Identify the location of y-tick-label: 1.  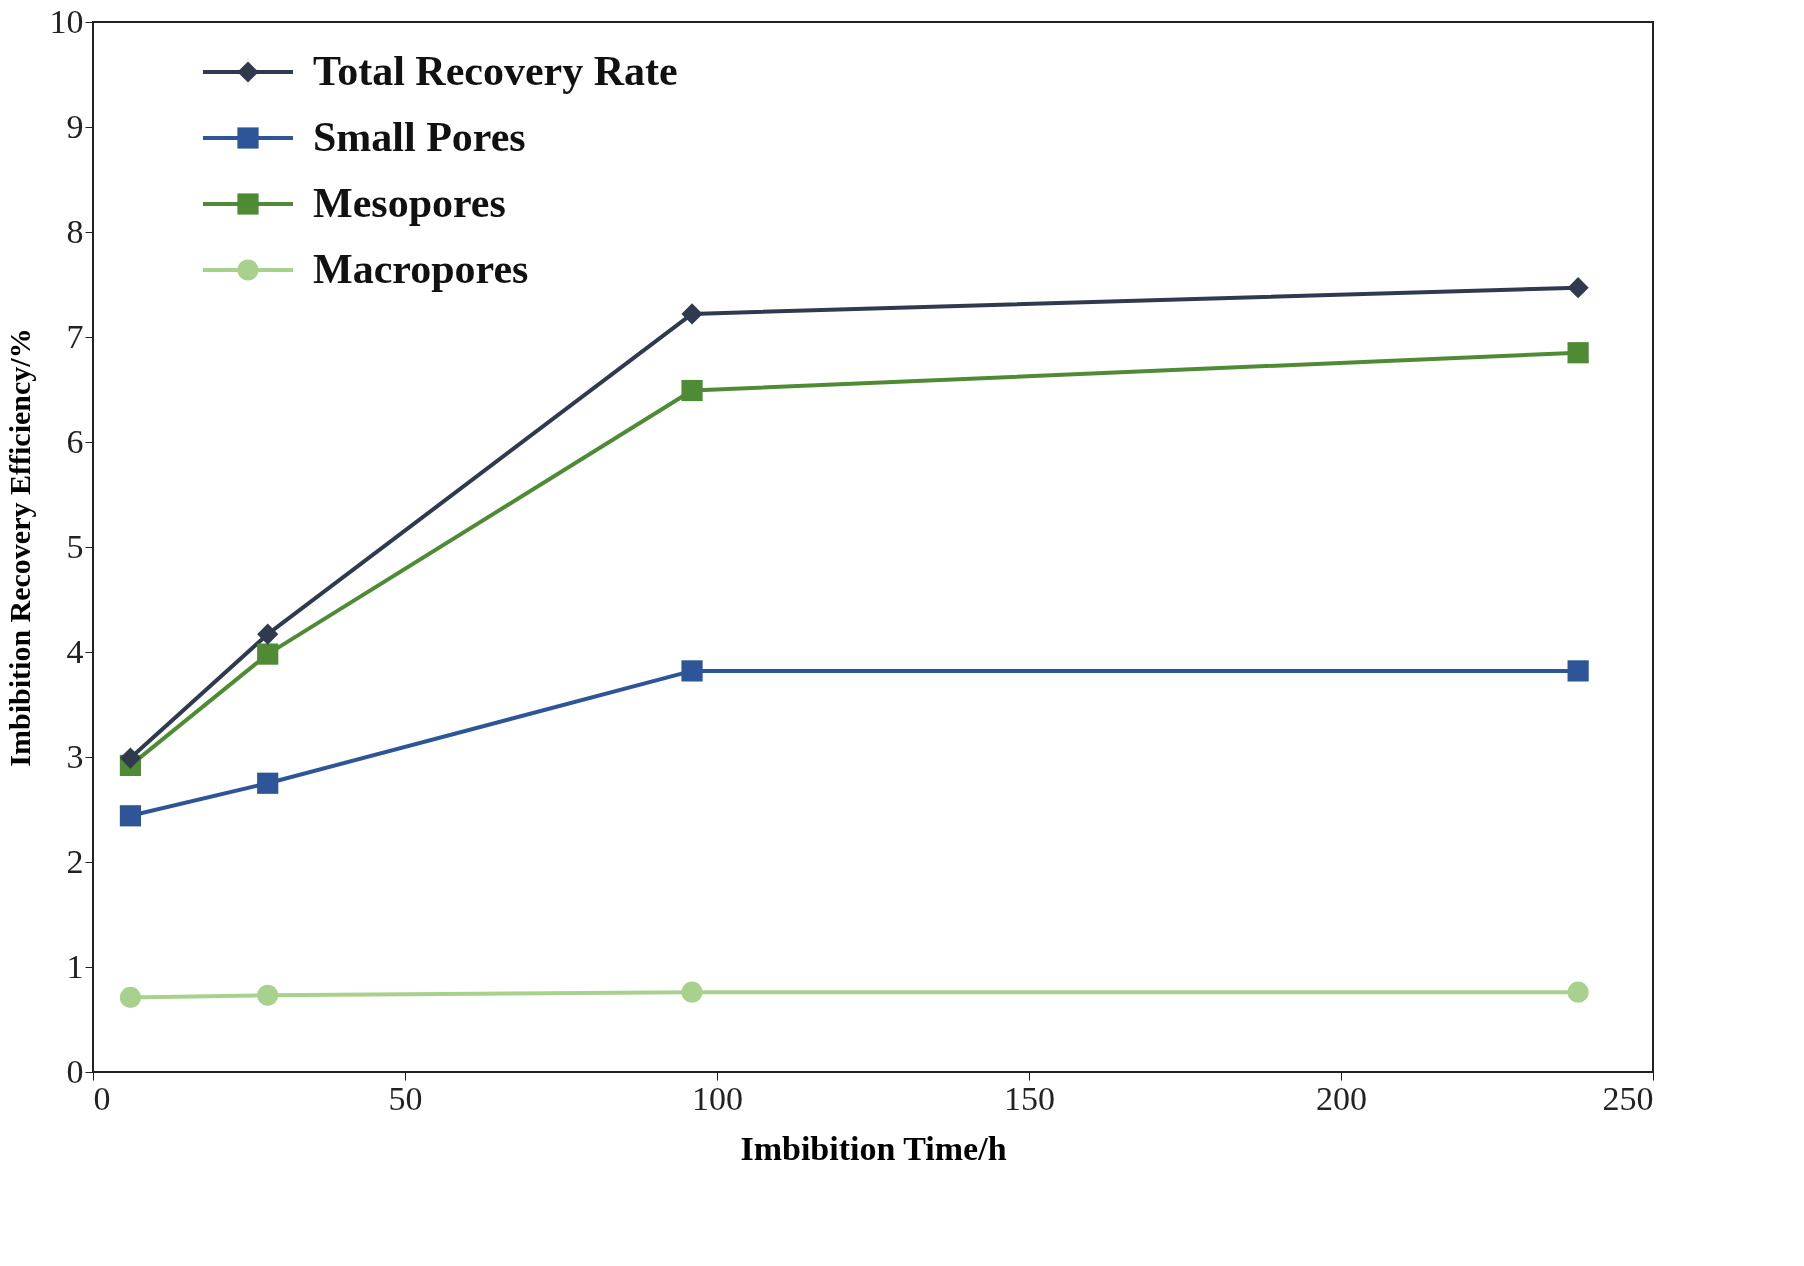
(75, 966).